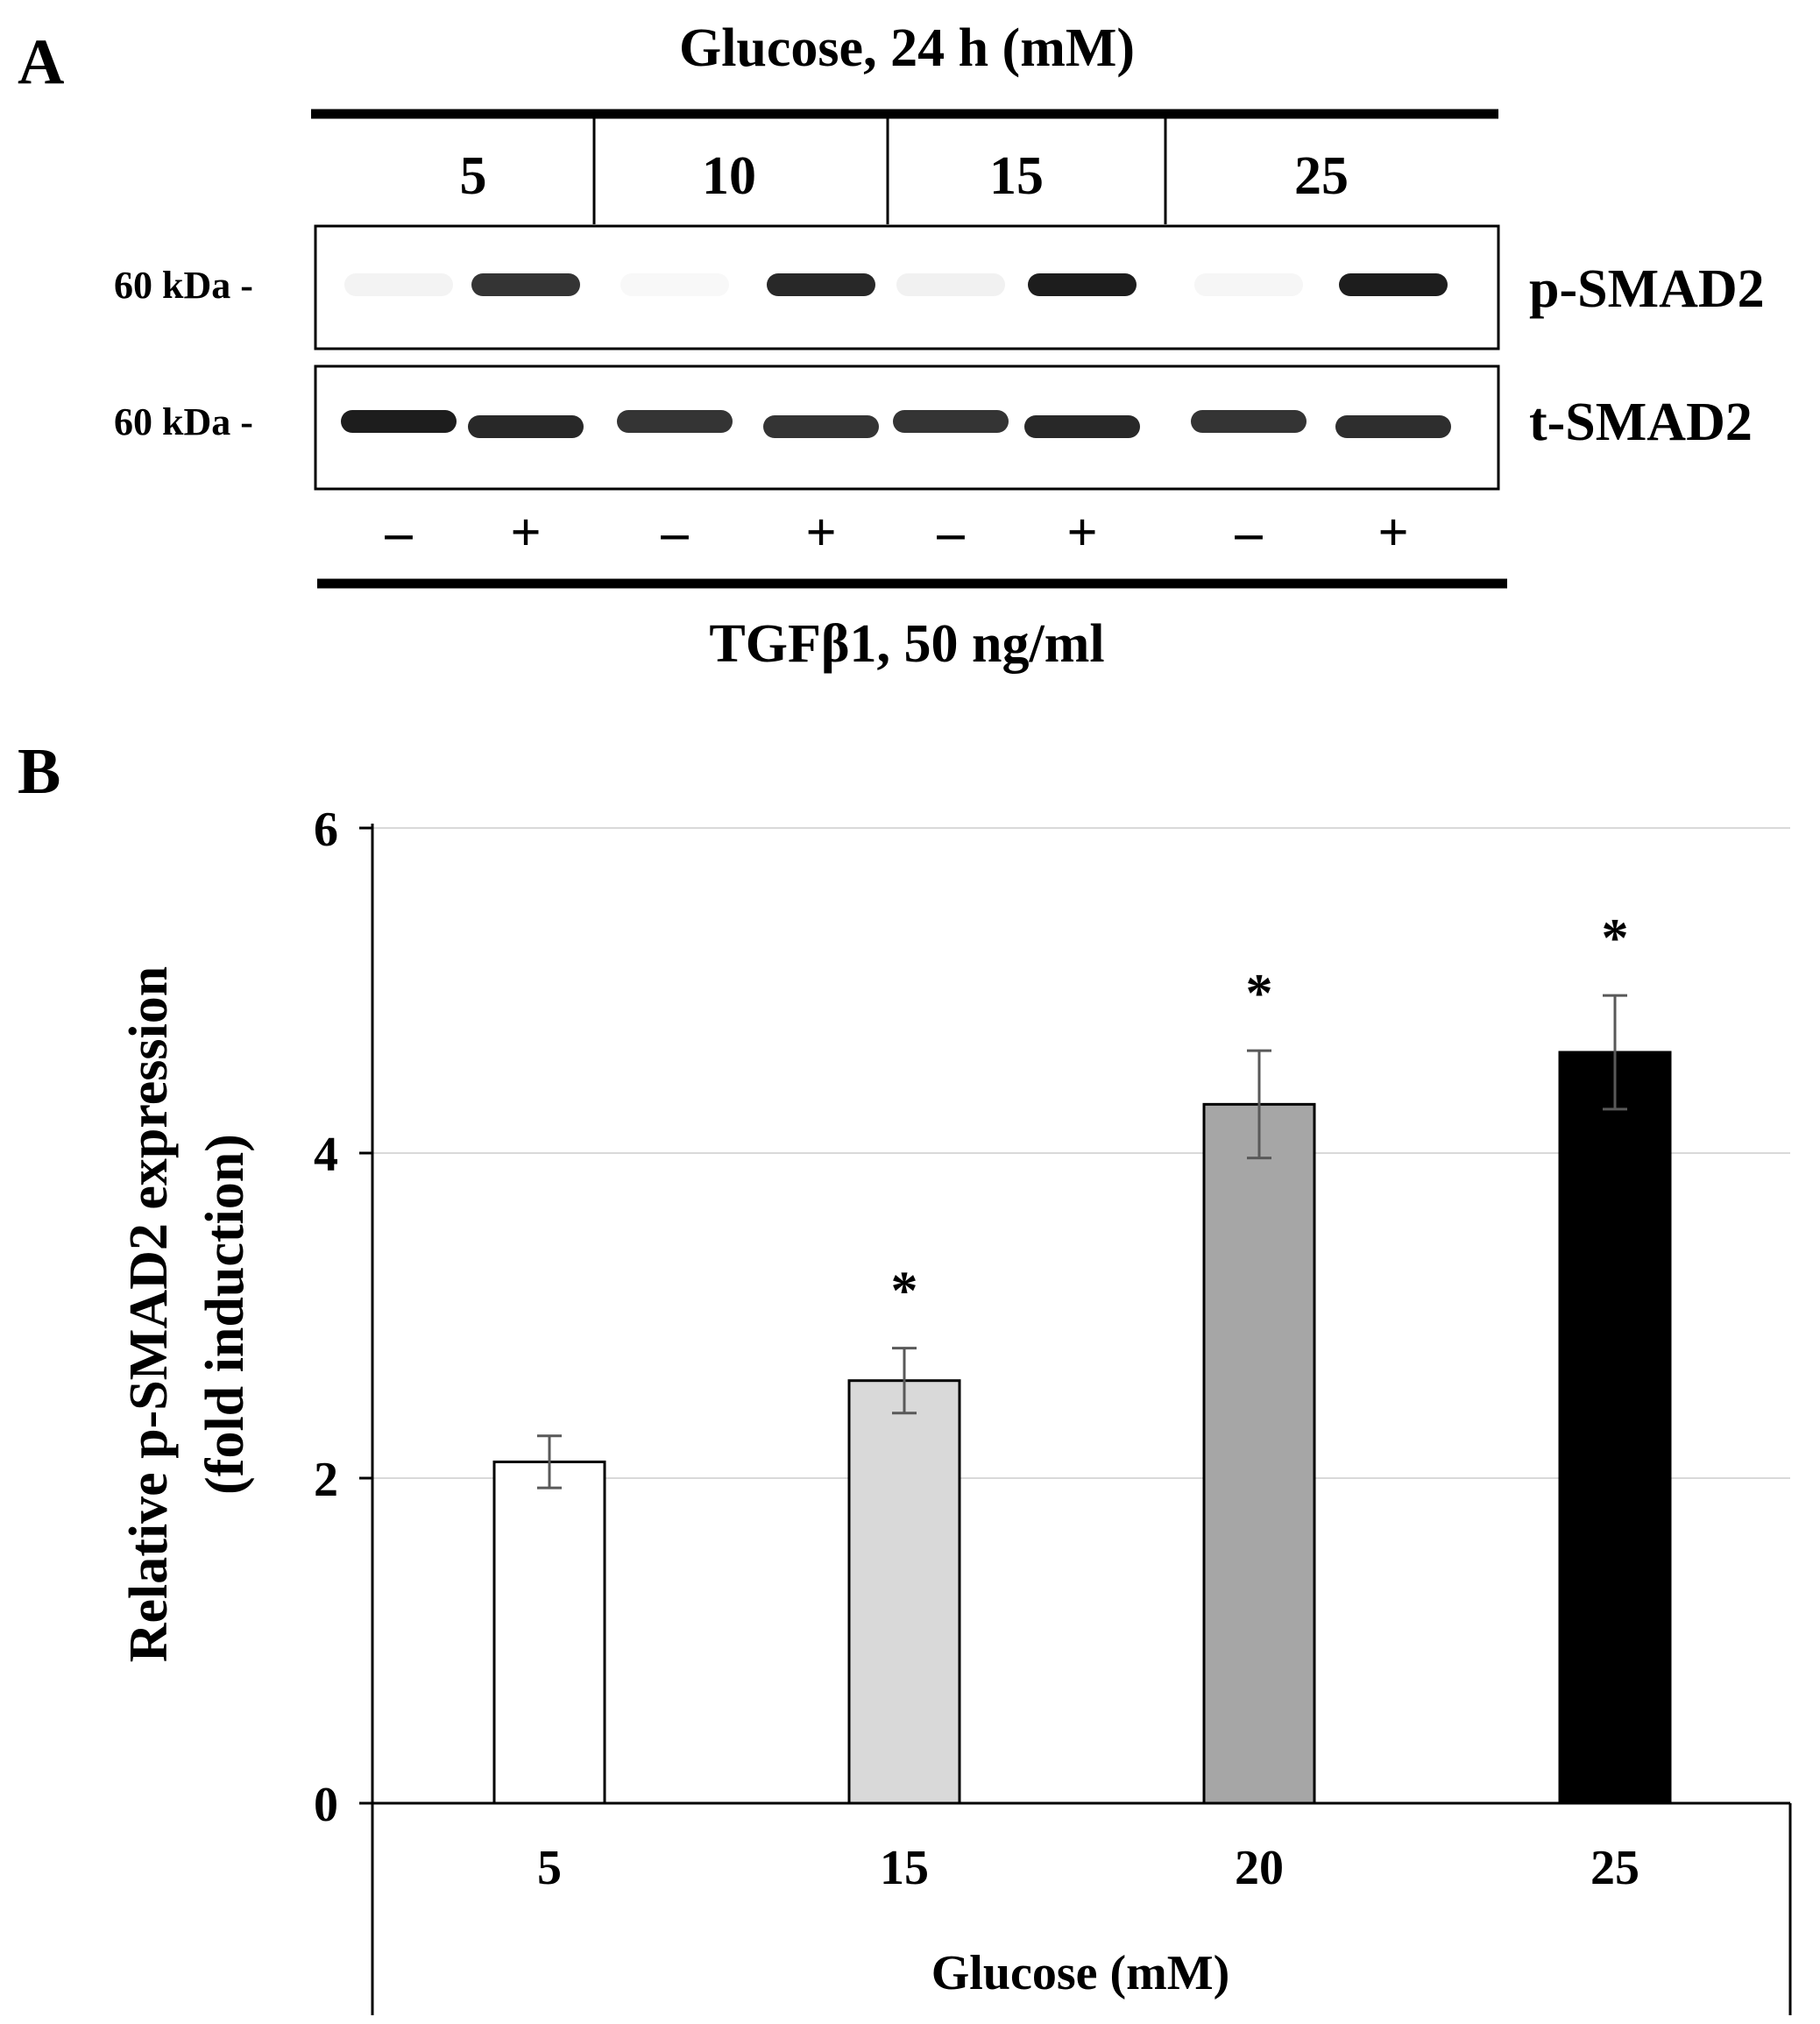  Describe the element at coordinates (906, 644) in the screenshot. I see `tgf-title: TGFβ1, 50 ng/ml` at that location.